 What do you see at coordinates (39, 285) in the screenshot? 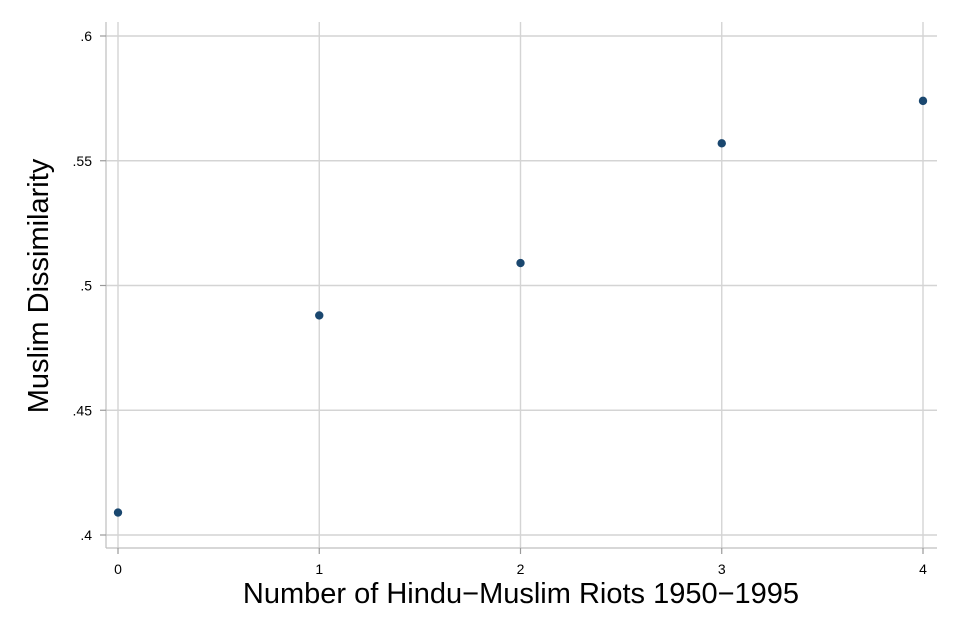
I see `y-axis-title: Muslim Dissimilarity` at bounding box center [39, 285].